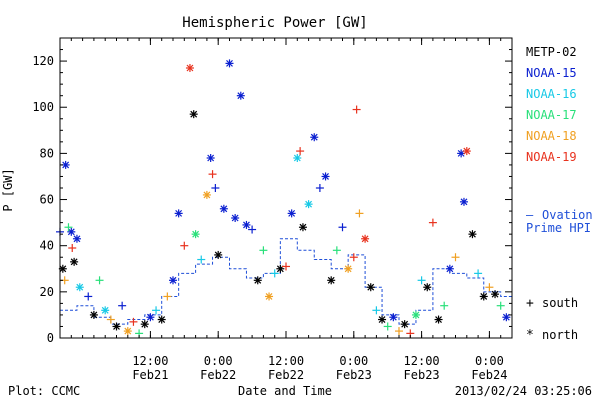 The width and height of the screenshot is (600, 400). I want to click on y-tick-label: 20, so click(47, 292).